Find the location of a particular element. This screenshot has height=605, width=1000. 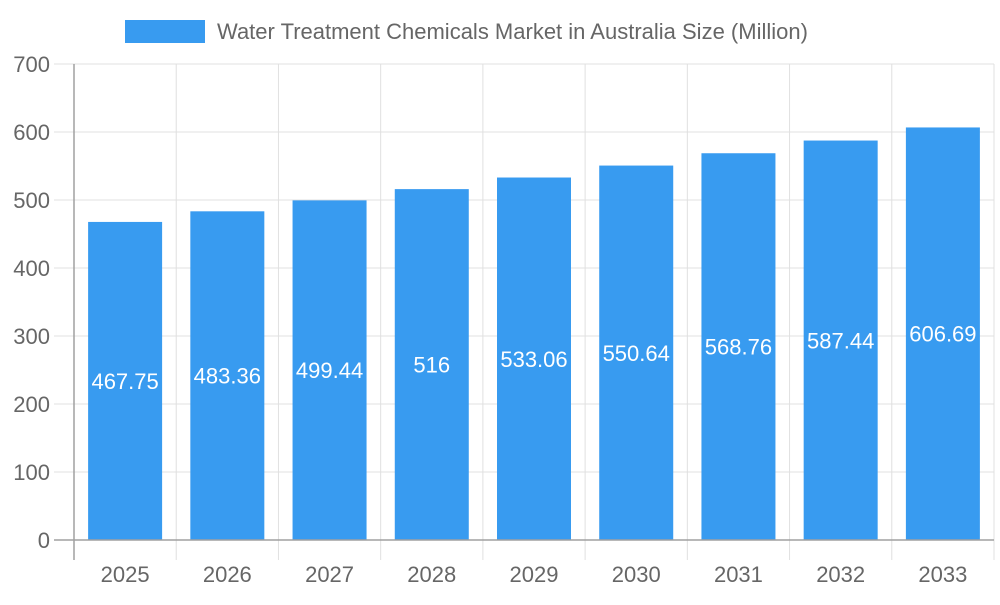

x-tick-label: 2032 is located at coordinates (840, 574).